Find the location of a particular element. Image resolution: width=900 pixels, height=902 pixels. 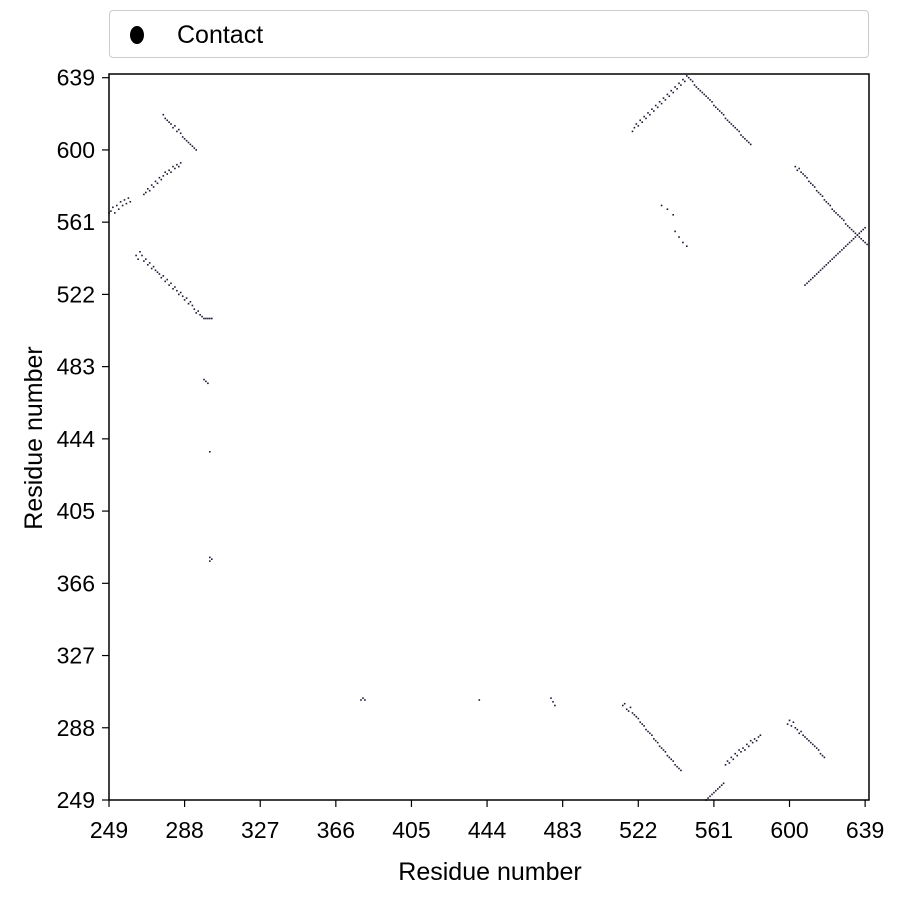

y-tick-label: 522 is located at coordinates (76, 294).